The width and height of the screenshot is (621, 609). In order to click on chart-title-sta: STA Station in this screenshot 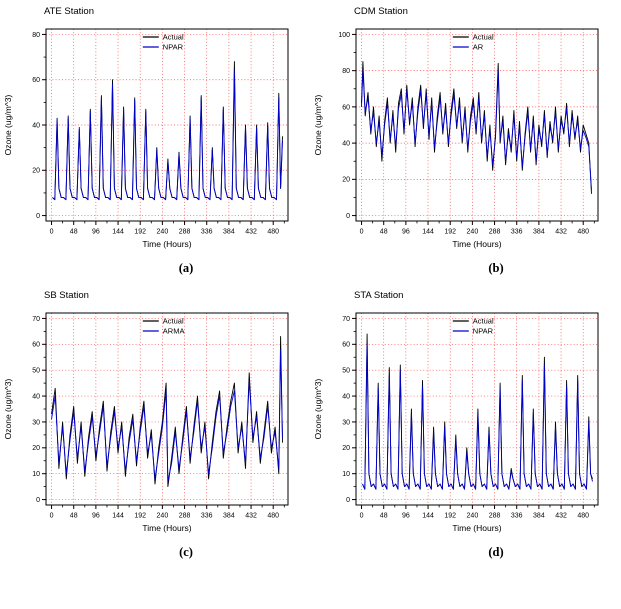, I will do `click(379, 295)`.